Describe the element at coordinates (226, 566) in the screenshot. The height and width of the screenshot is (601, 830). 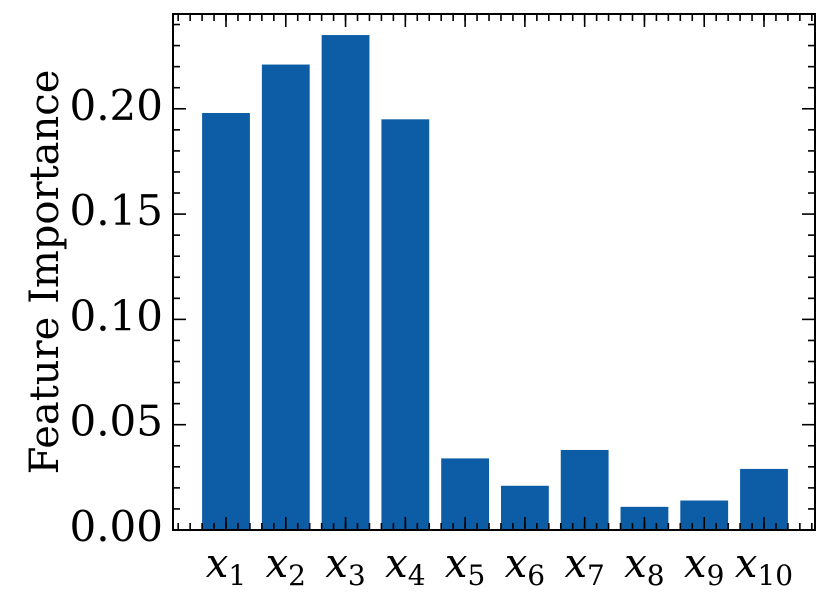
I see `x-tick-label: x1` at that location.